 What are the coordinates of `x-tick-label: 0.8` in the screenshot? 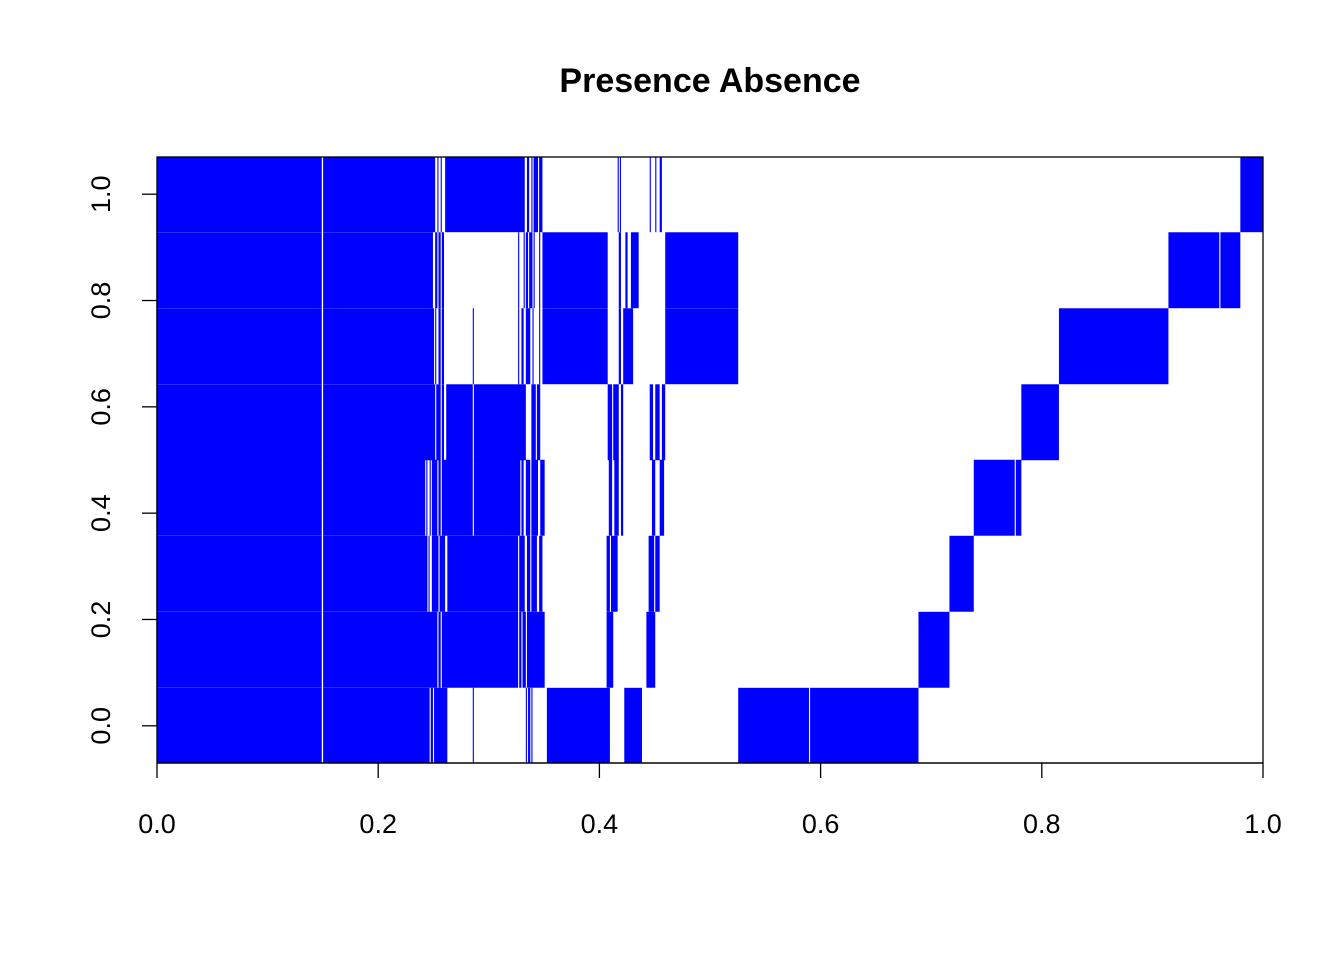 It's located at (1042, 824).